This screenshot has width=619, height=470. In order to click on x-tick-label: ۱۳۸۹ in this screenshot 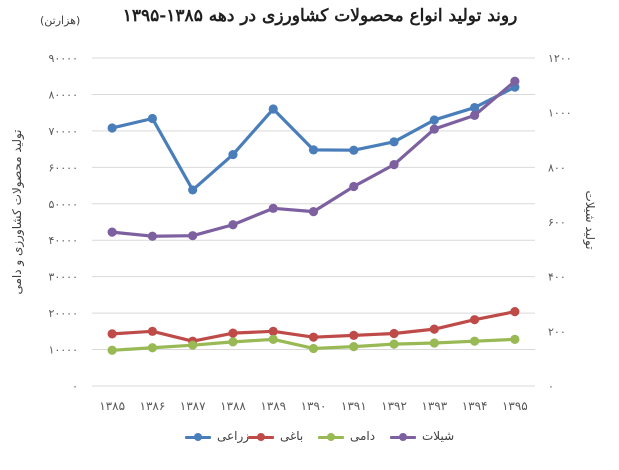, I will do `click(273, 406)`.